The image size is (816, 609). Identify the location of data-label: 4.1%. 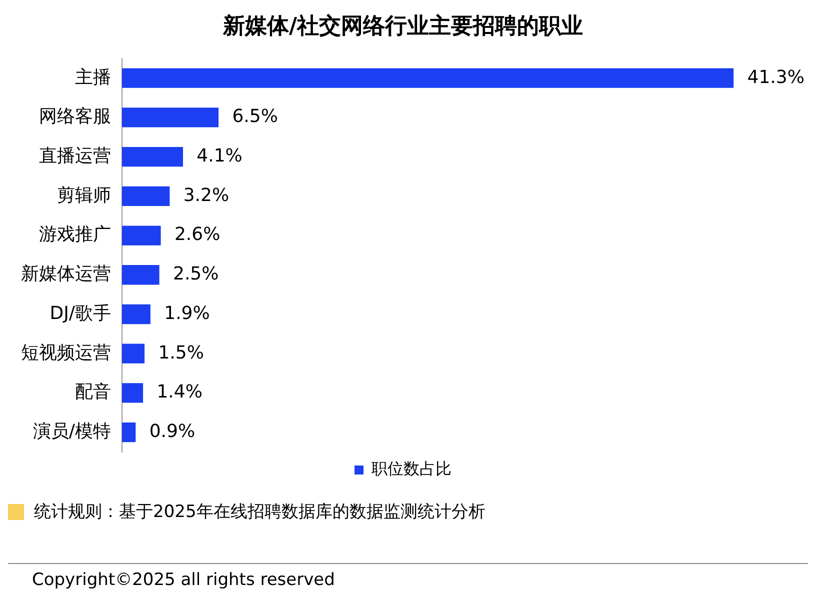
(219, 155).